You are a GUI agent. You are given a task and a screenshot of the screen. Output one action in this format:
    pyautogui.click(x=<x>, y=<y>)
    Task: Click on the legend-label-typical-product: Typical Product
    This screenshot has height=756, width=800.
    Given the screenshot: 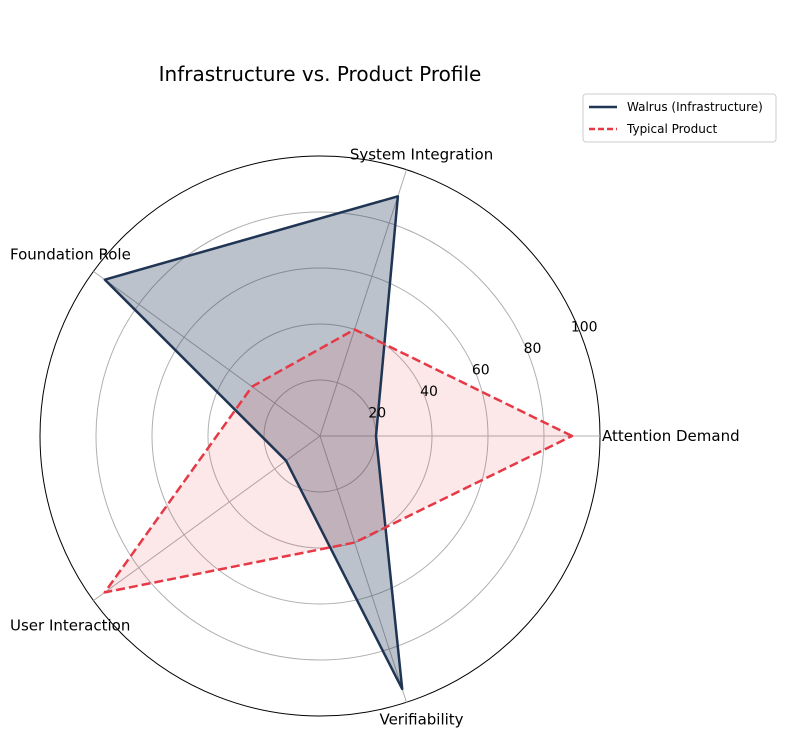 What is the action you would take?
    pyautogui.click(x=671, y=129)
    